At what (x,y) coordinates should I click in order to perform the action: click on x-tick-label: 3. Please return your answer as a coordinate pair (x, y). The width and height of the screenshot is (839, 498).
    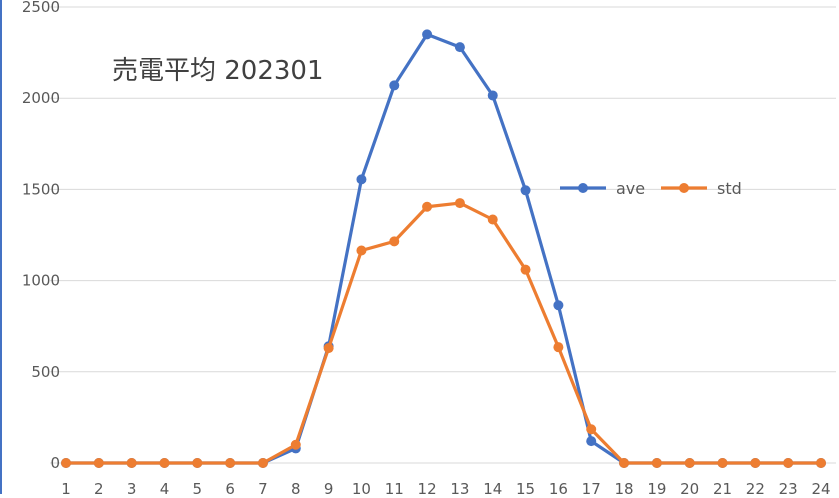
    Looking at the image, I should click on (132, 487).